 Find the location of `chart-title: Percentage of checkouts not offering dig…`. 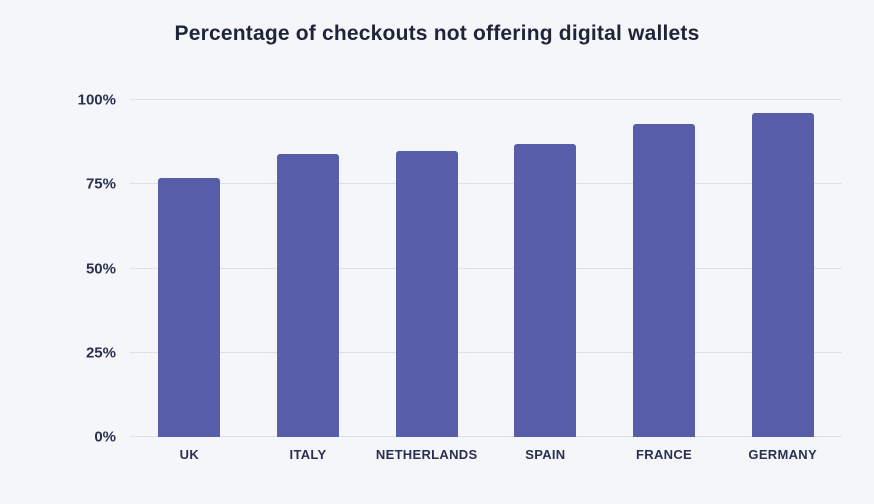

chart-title: Percentage of checkouts not offering dig… is located at coordinates (437, 33).